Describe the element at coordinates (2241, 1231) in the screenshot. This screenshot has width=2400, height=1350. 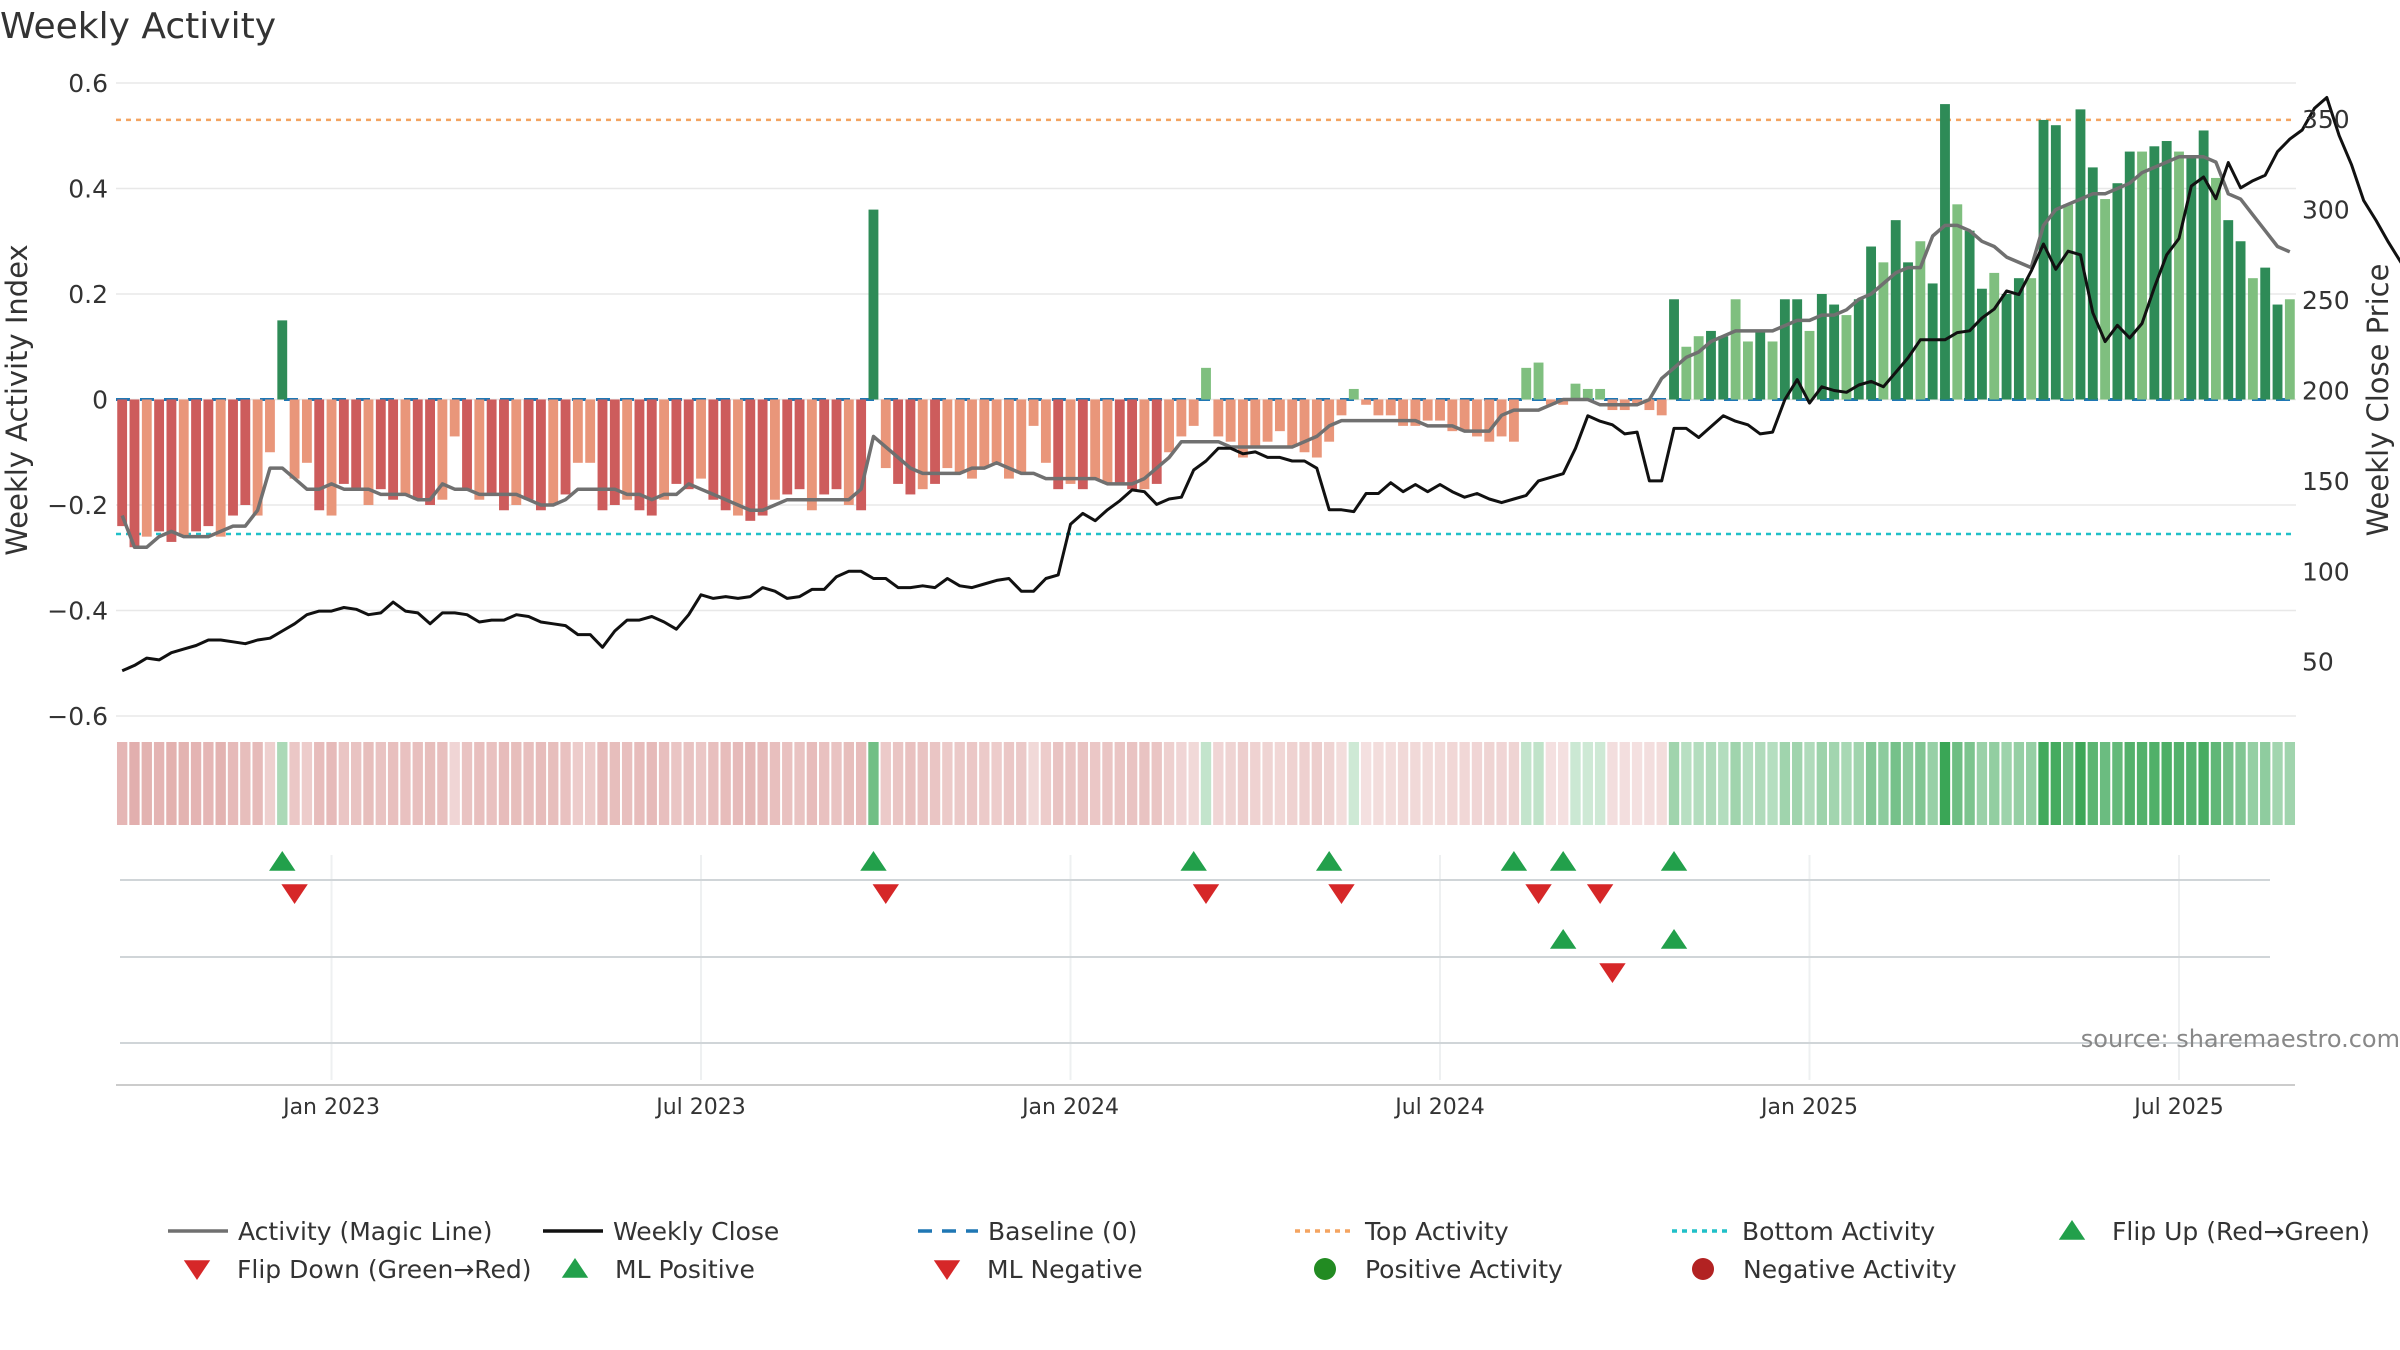
I see `legend-label: Flip Up (Red→Green)` at that location.